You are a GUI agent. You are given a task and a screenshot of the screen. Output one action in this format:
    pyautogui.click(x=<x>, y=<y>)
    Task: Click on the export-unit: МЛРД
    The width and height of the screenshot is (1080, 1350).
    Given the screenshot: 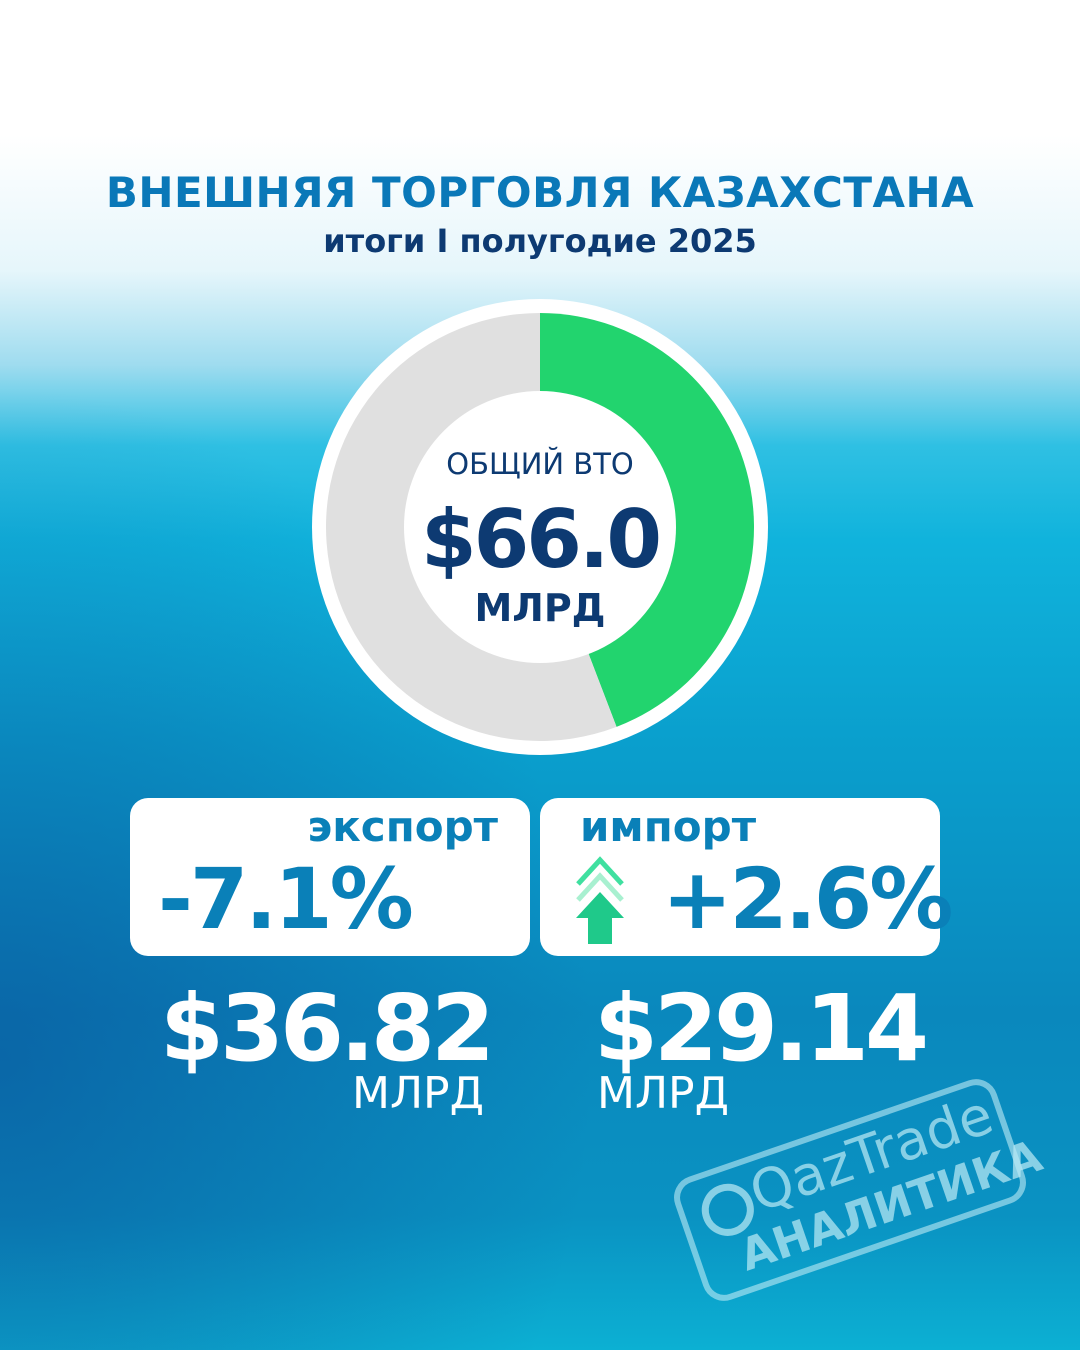 What is the action you would take?
    pyautogui.click(x=418, y=1093)
    